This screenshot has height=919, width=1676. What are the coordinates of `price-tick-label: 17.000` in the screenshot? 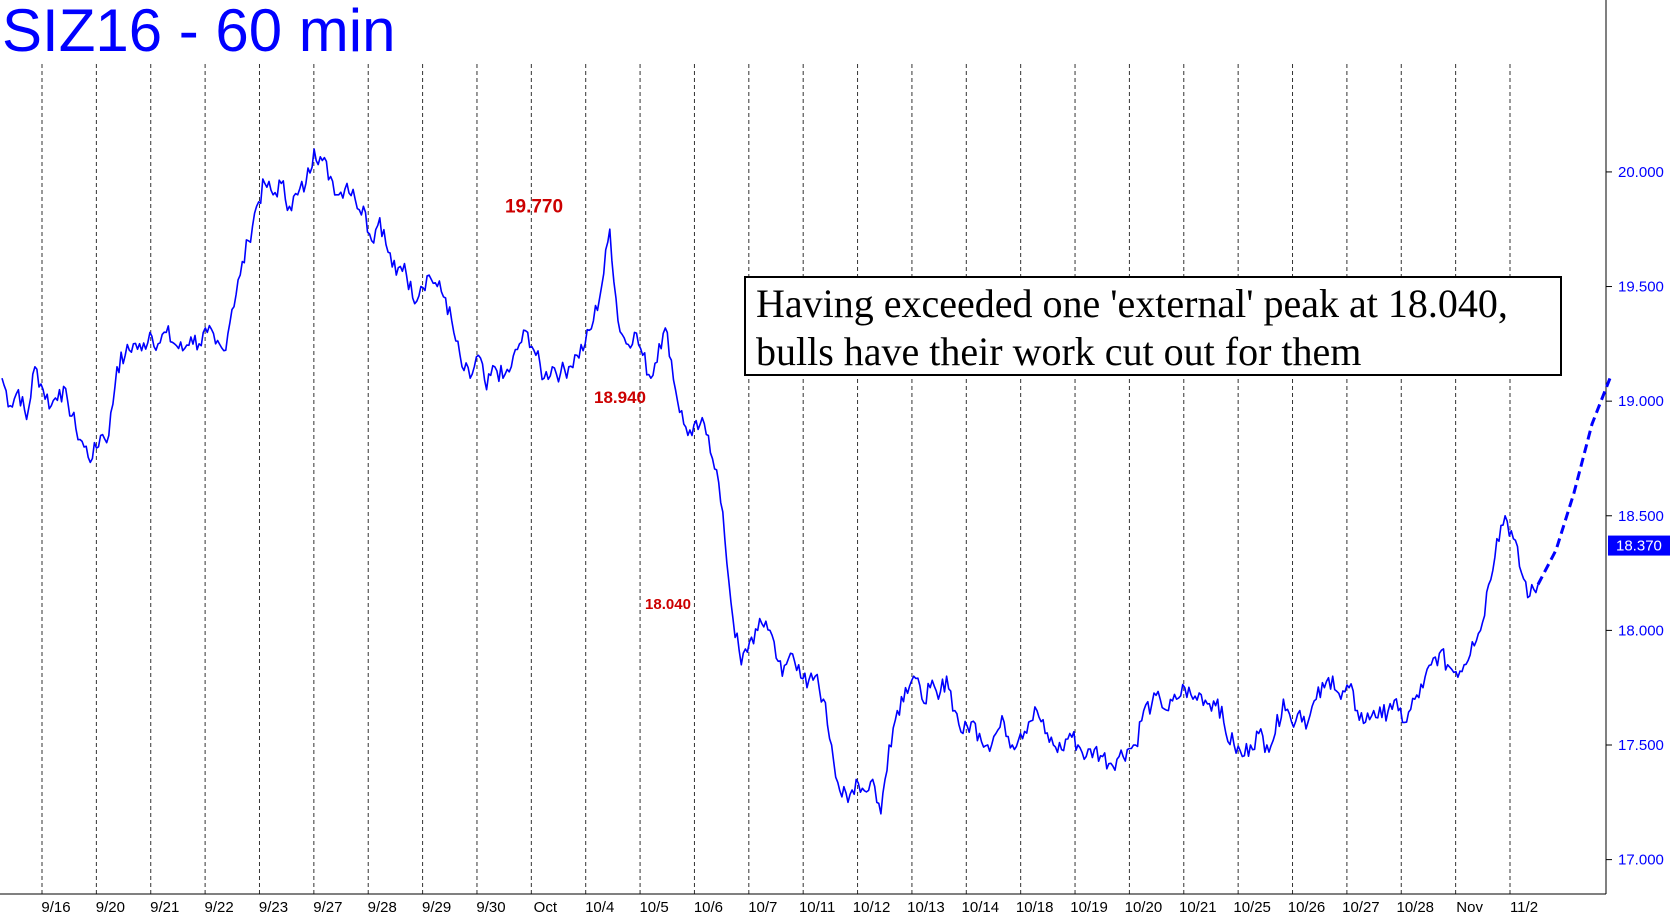 It's located at (1641, 860).